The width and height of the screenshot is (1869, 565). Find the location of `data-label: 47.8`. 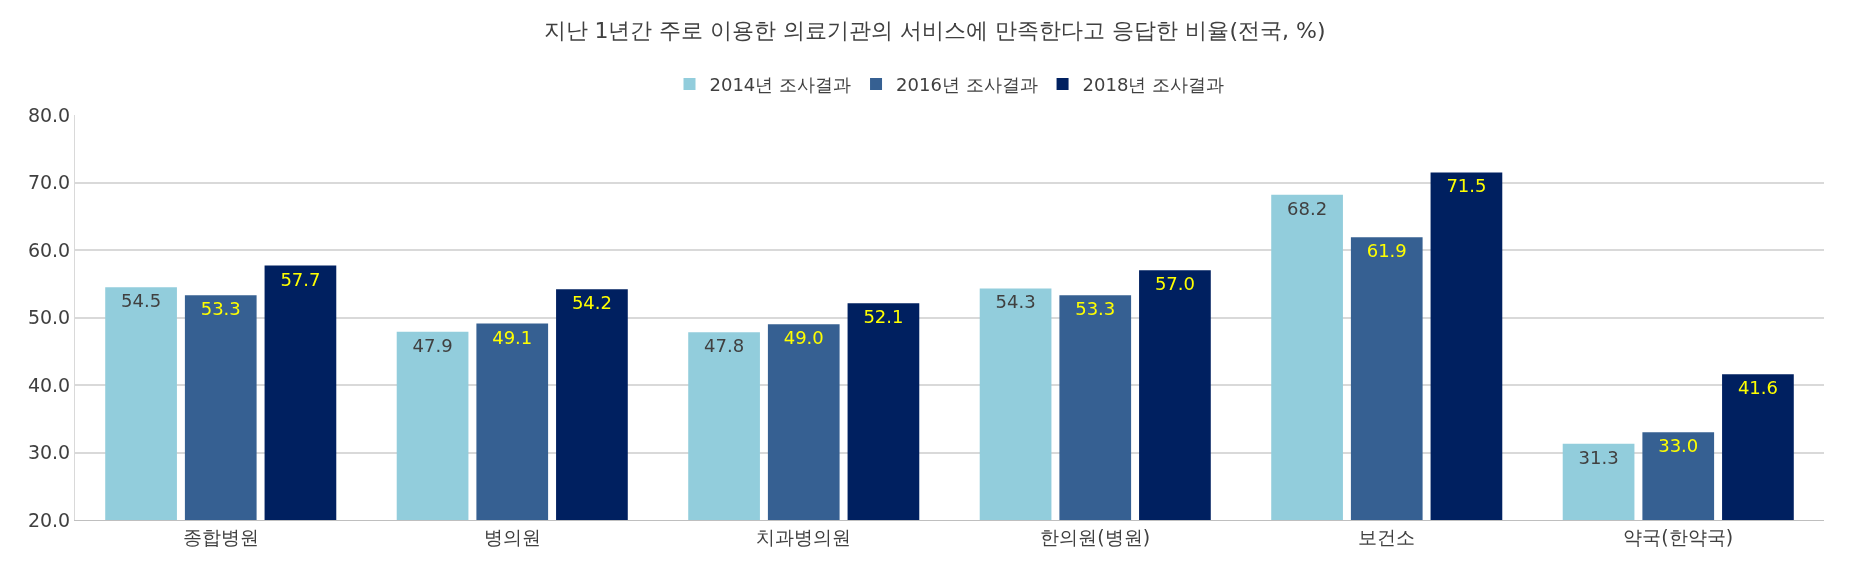

data-label: 47.8 is located at coordinates (724, 346).